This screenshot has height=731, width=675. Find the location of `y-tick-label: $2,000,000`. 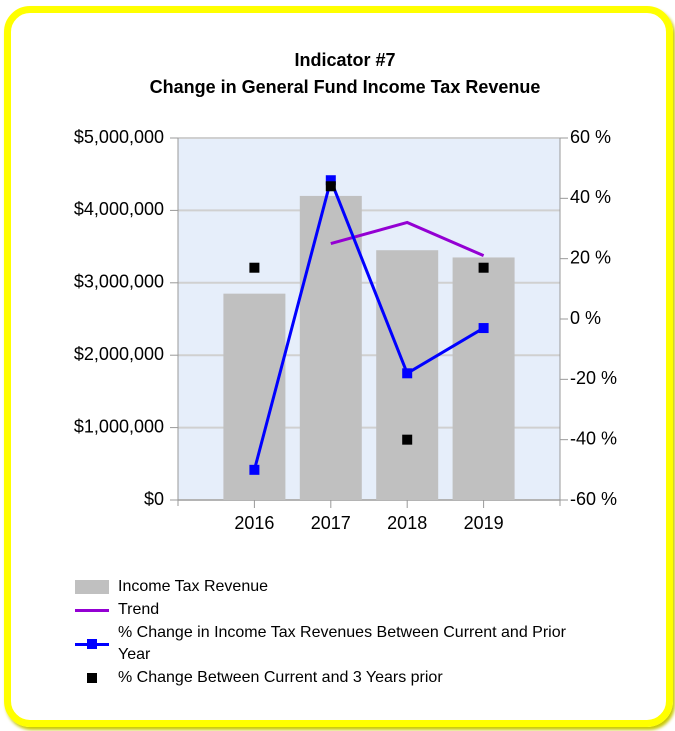

y-tick-label: $2,000,000 is located at coordinates (119, 354).